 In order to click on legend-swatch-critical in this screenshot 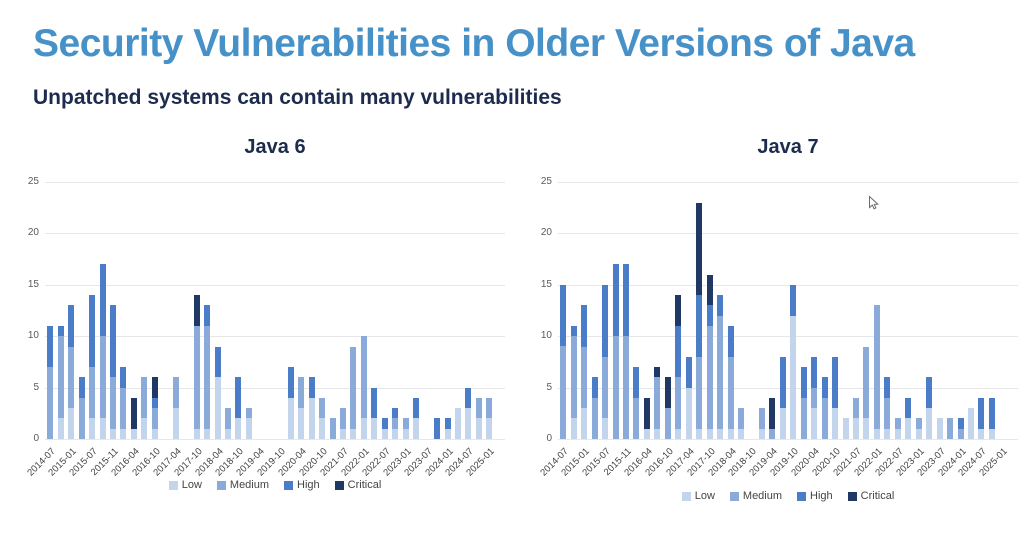, I will do `click(852, 496)`.